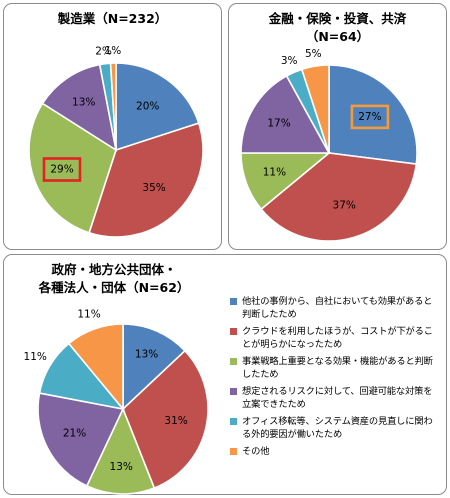 Image resolution: width=450 pixels, height=498 pixels. Describe the element at coordinates (153, 188) in the screenshot. I see `pie-manufacturing-label-1: 35%` at that location.